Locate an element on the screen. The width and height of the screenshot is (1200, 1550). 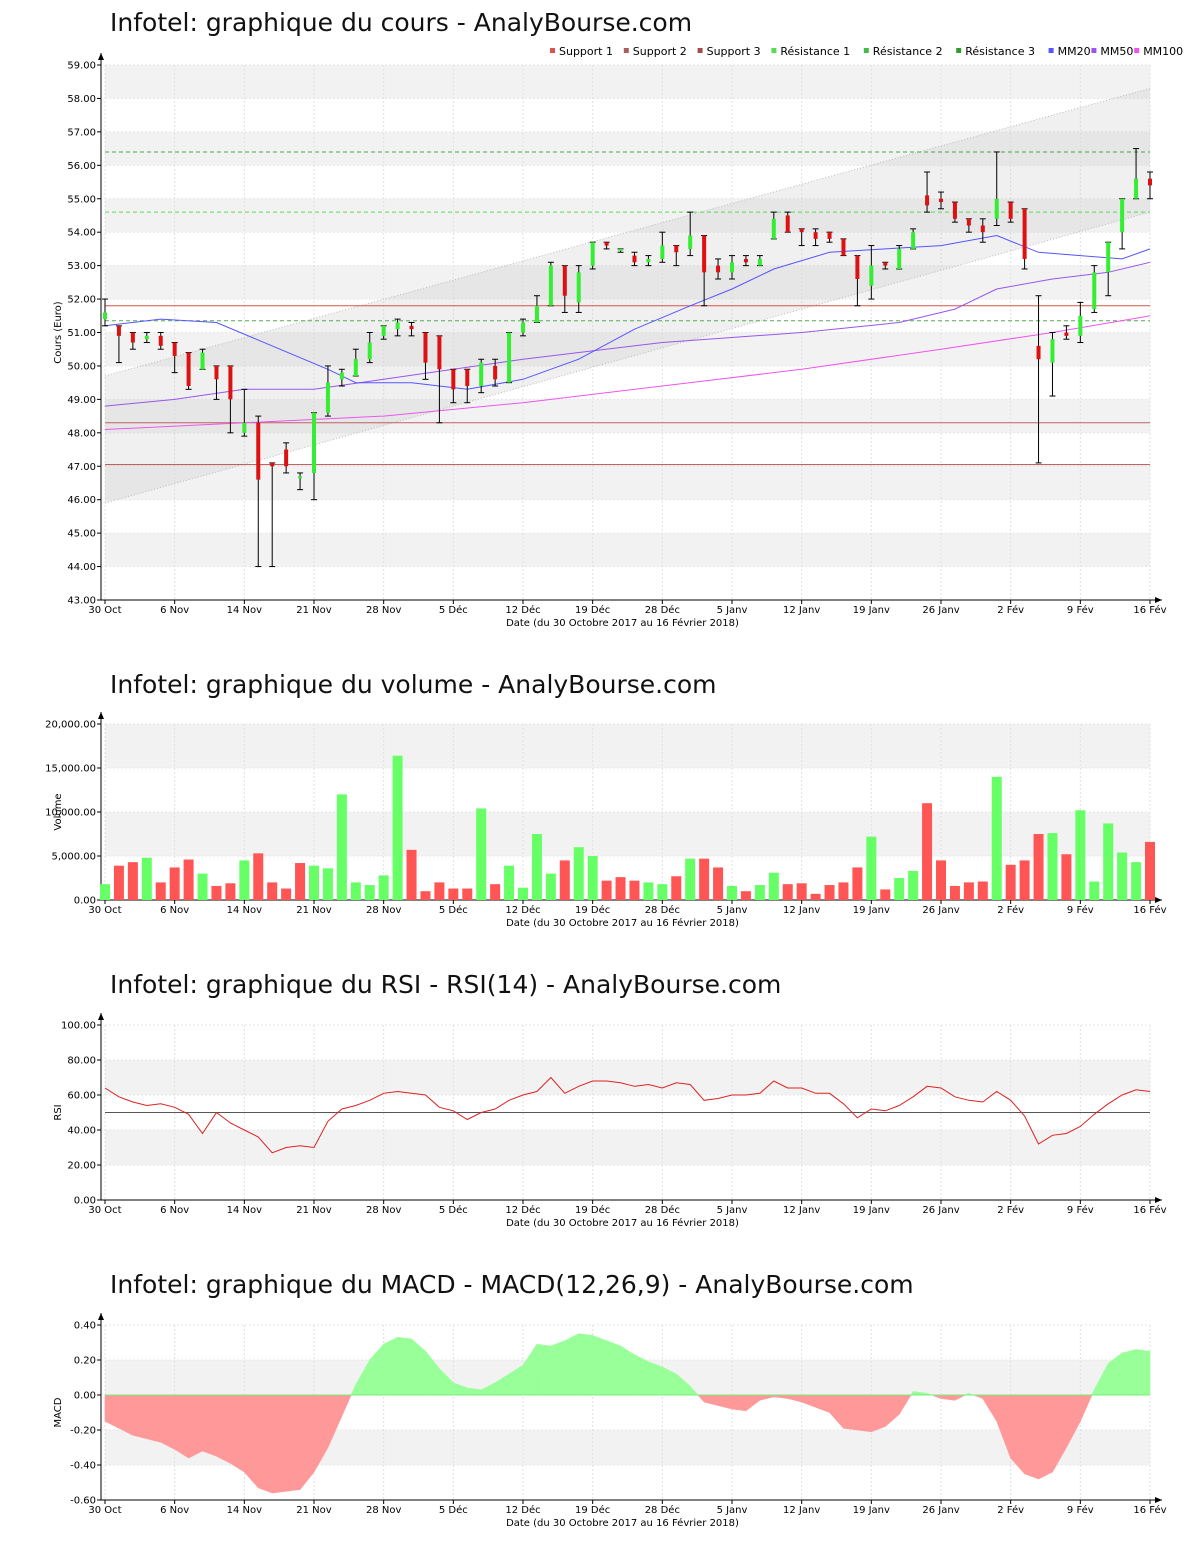
x-tick-label: 14 Nov is located at coordinates (245, 1210).